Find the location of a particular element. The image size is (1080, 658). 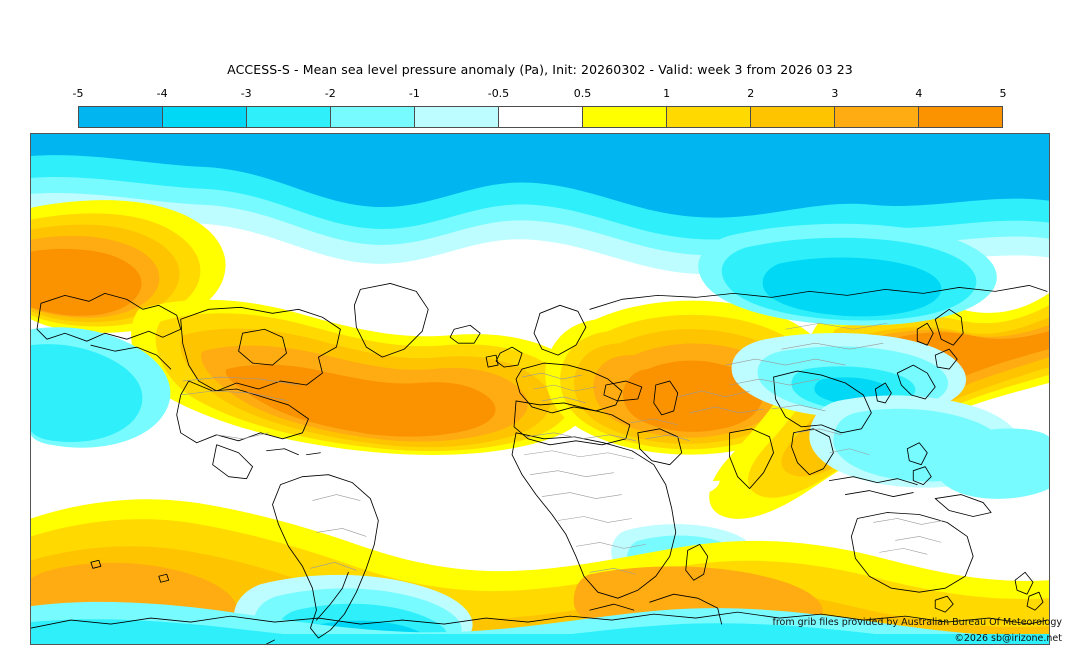

colorbar-tick-neg3: -3 is located at coordinates (246, 93).